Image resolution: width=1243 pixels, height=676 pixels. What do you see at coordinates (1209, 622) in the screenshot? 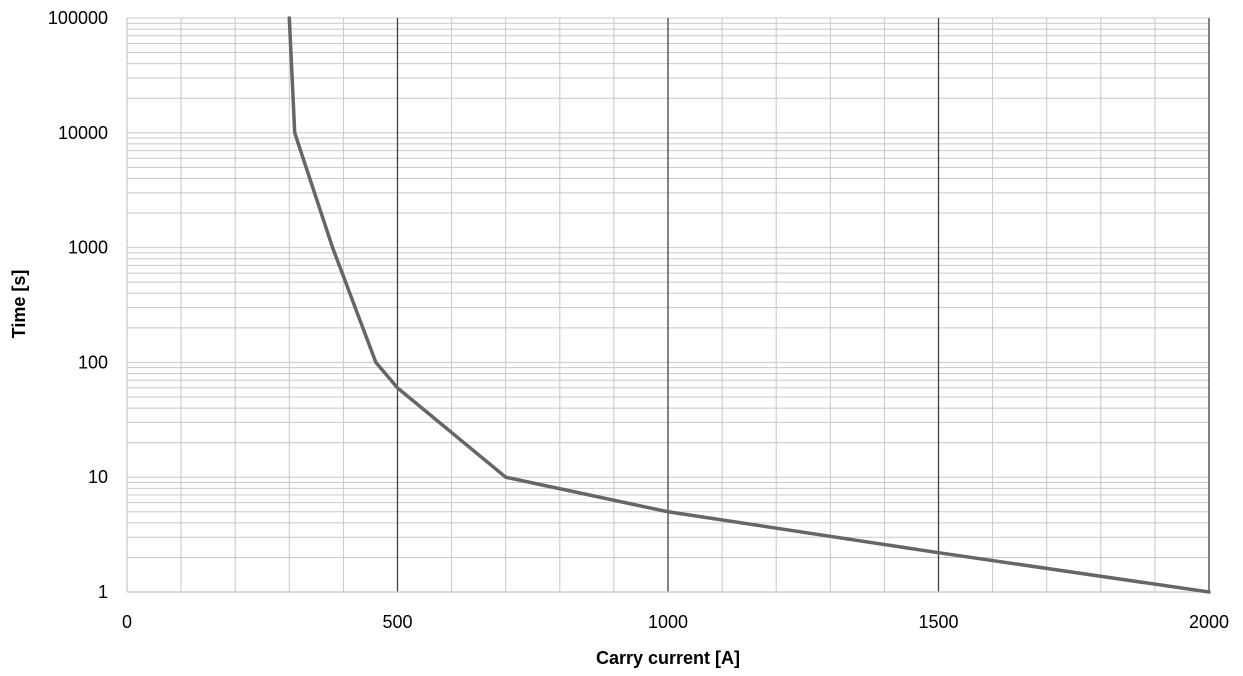
I see `x-tick-label: 2000` at bounding box center [1209, 622].